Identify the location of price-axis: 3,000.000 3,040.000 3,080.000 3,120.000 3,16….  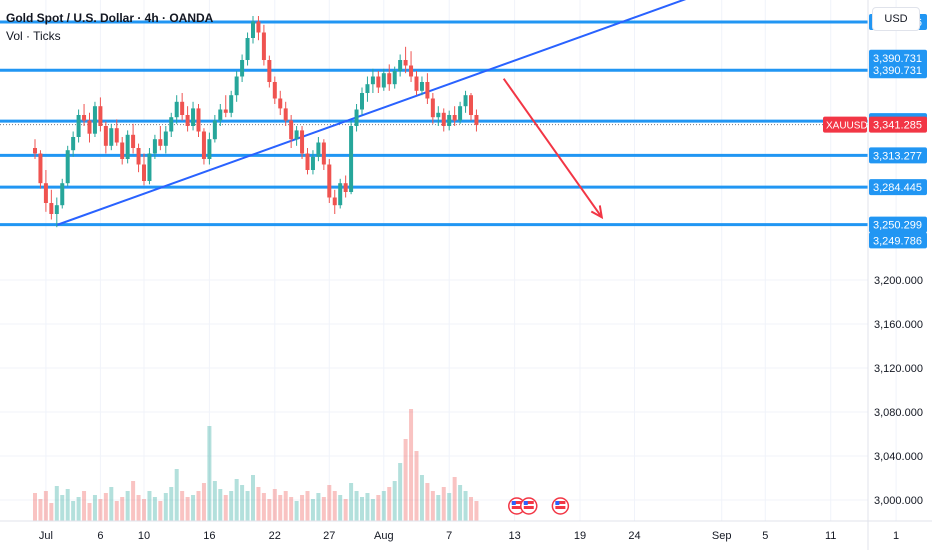
(875, 260).